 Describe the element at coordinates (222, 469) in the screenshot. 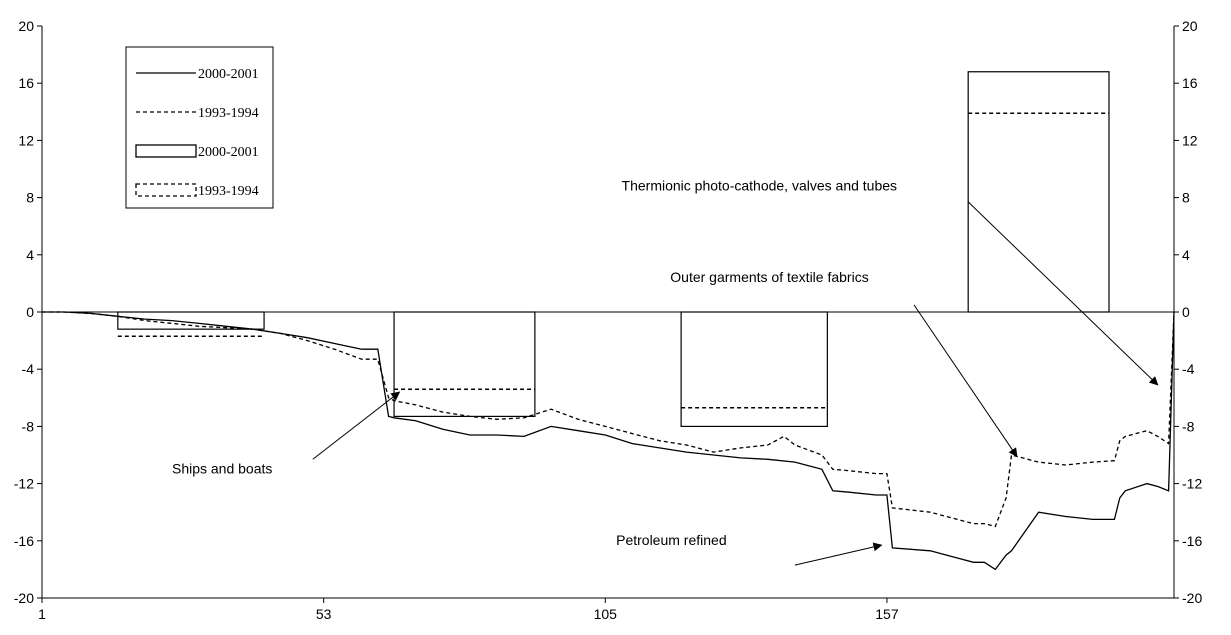

I see `annotation-label: Ships and boats` at that location.